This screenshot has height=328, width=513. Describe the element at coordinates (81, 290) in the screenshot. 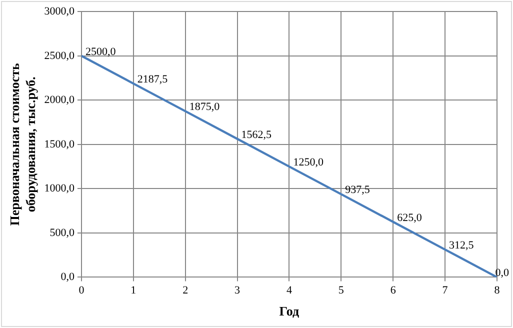

I see `x-tick-label: 0` at that location.